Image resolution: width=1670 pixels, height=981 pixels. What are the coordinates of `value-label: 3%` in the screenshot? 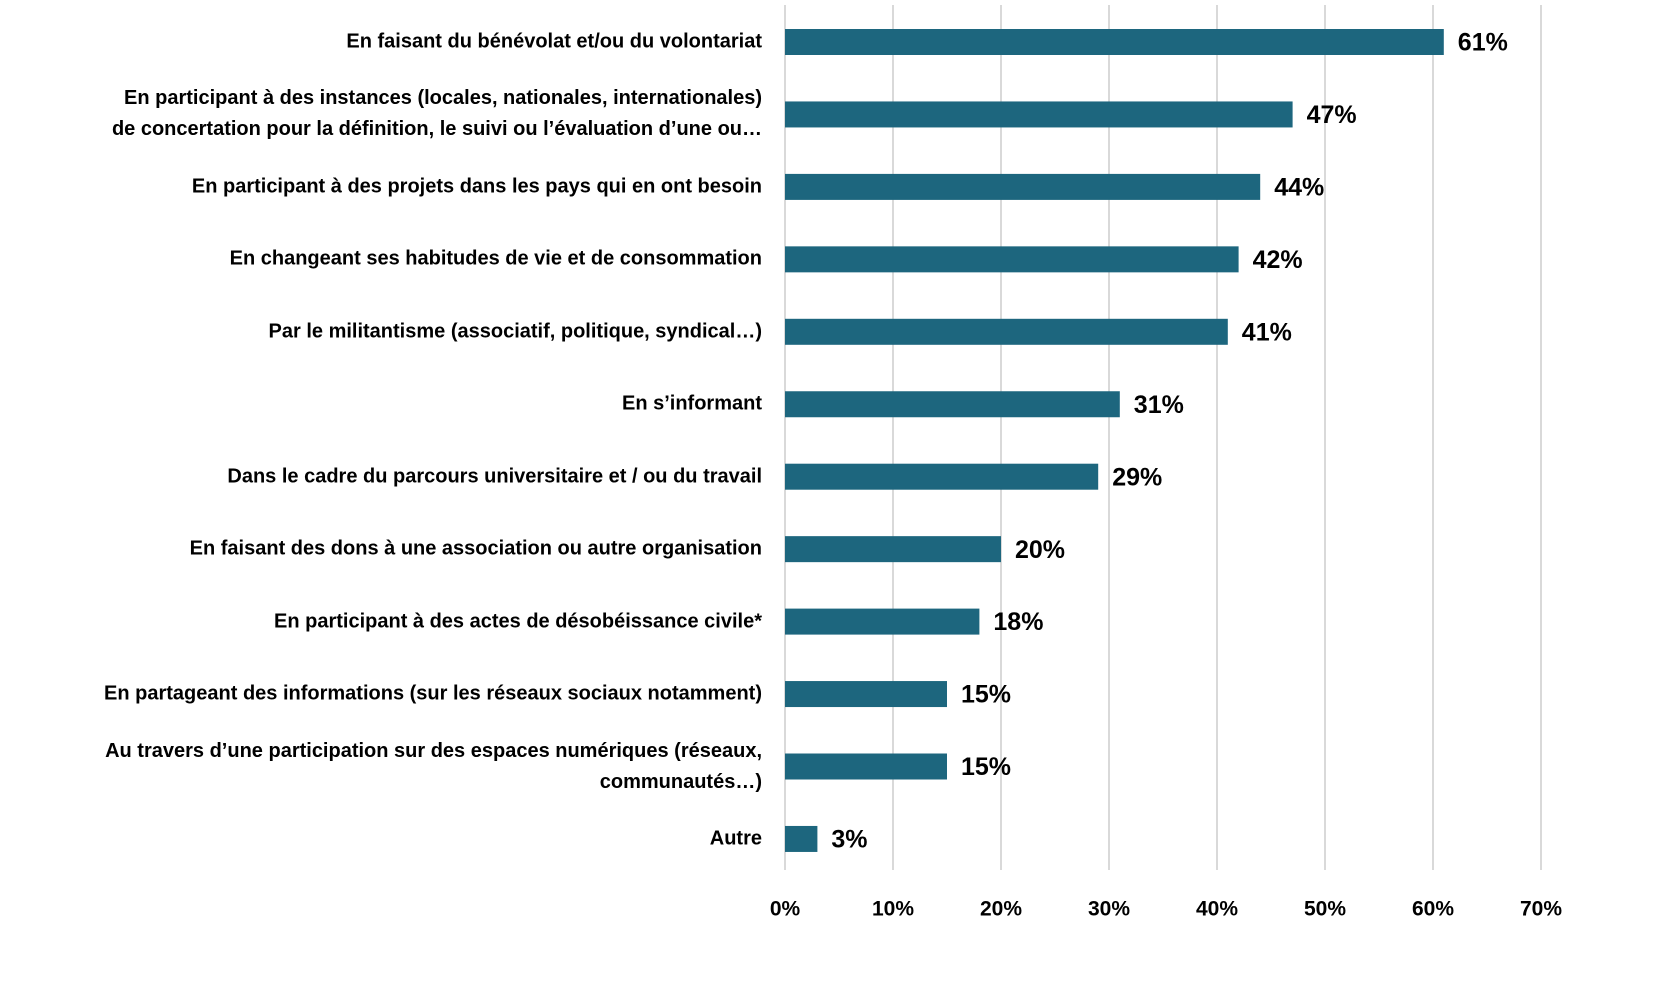 It's located at (849, 840).